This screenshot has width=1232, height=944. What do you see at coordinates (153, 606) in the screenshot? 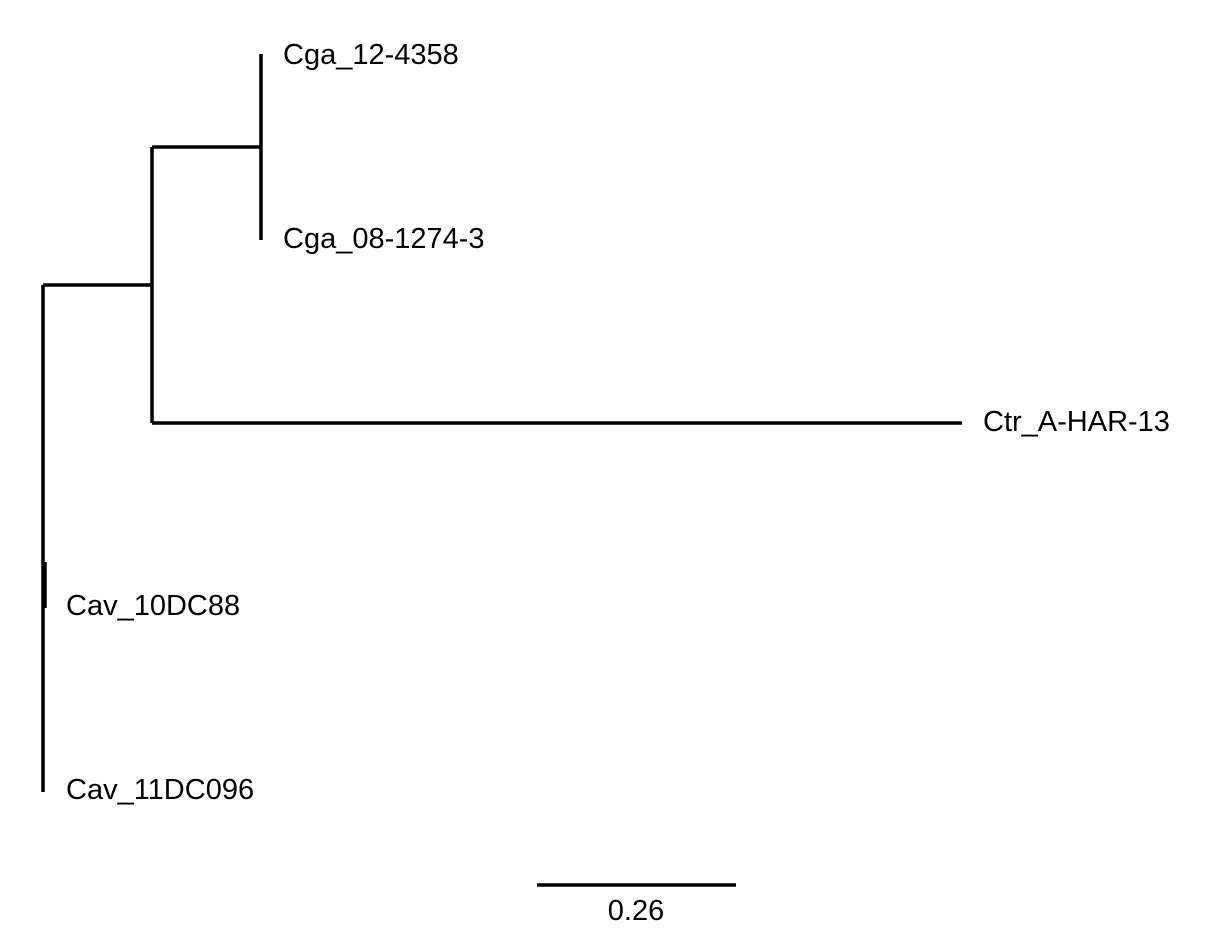
I see `tip-label-cav-10: Cav_10DC88` at bounding box center [153, 606].